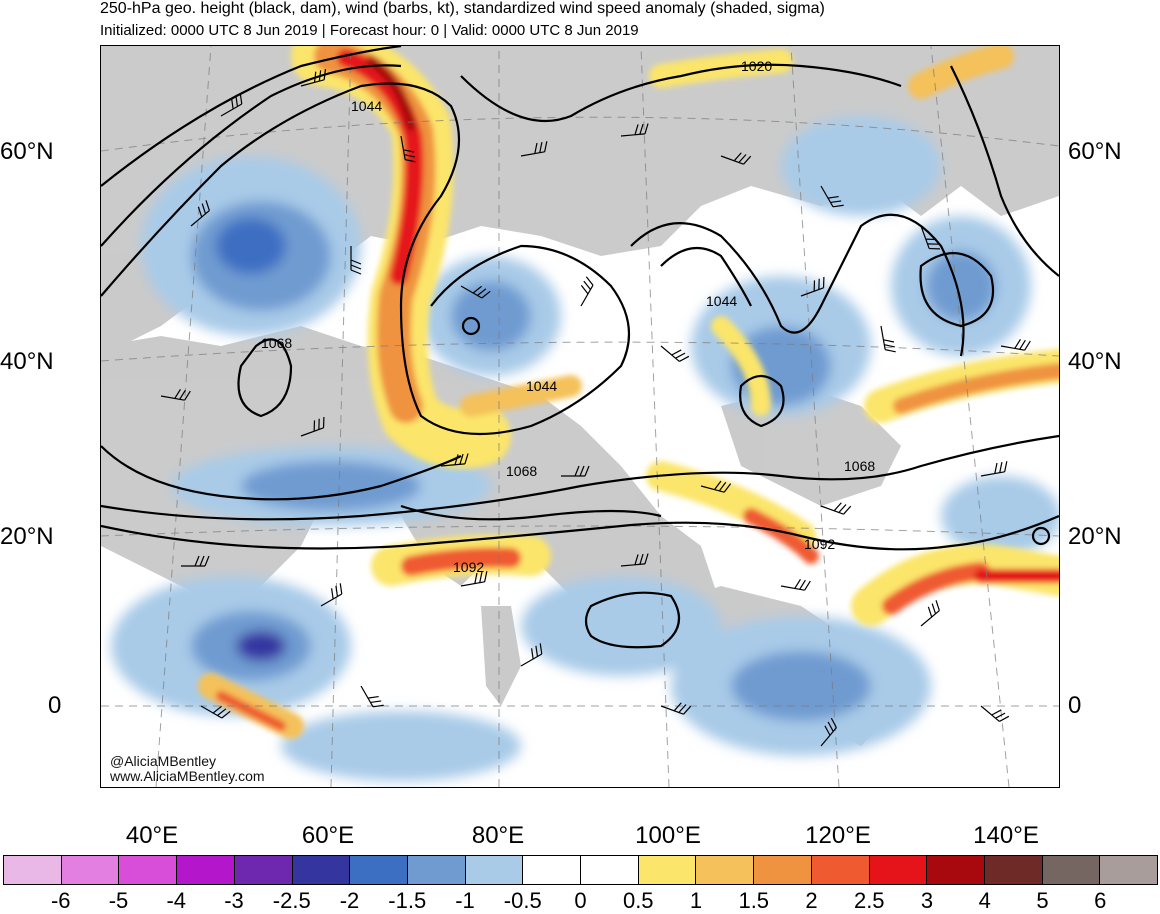 The width and height of the screenshot is (1160, 914). What do you see at coordinates (1100, 900) in the screenshot?
I see `colorbar-tick-label: 6` at bounding box center [1100, 900].